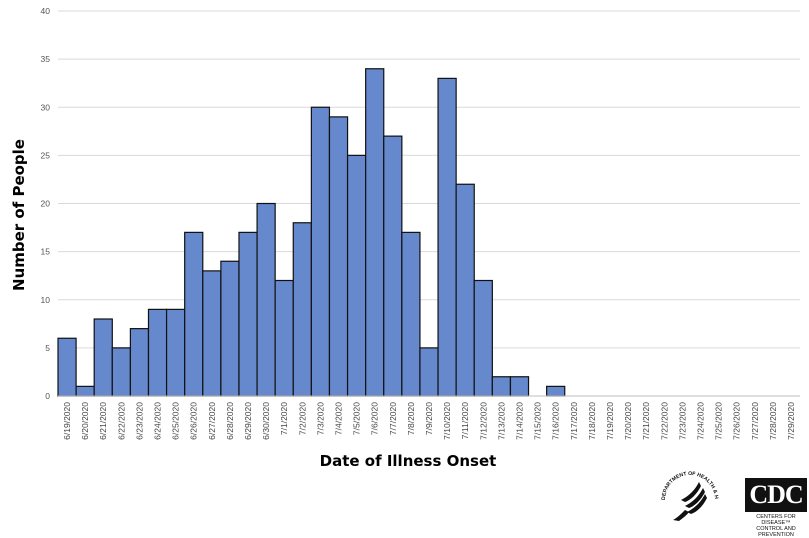 Image resolution: width=809 pixels, height=538 pixels. What do you see at coordinates (284, 338) in the screenshot?
I see `bar-7-1-2020` at bounding box center [284, 338].